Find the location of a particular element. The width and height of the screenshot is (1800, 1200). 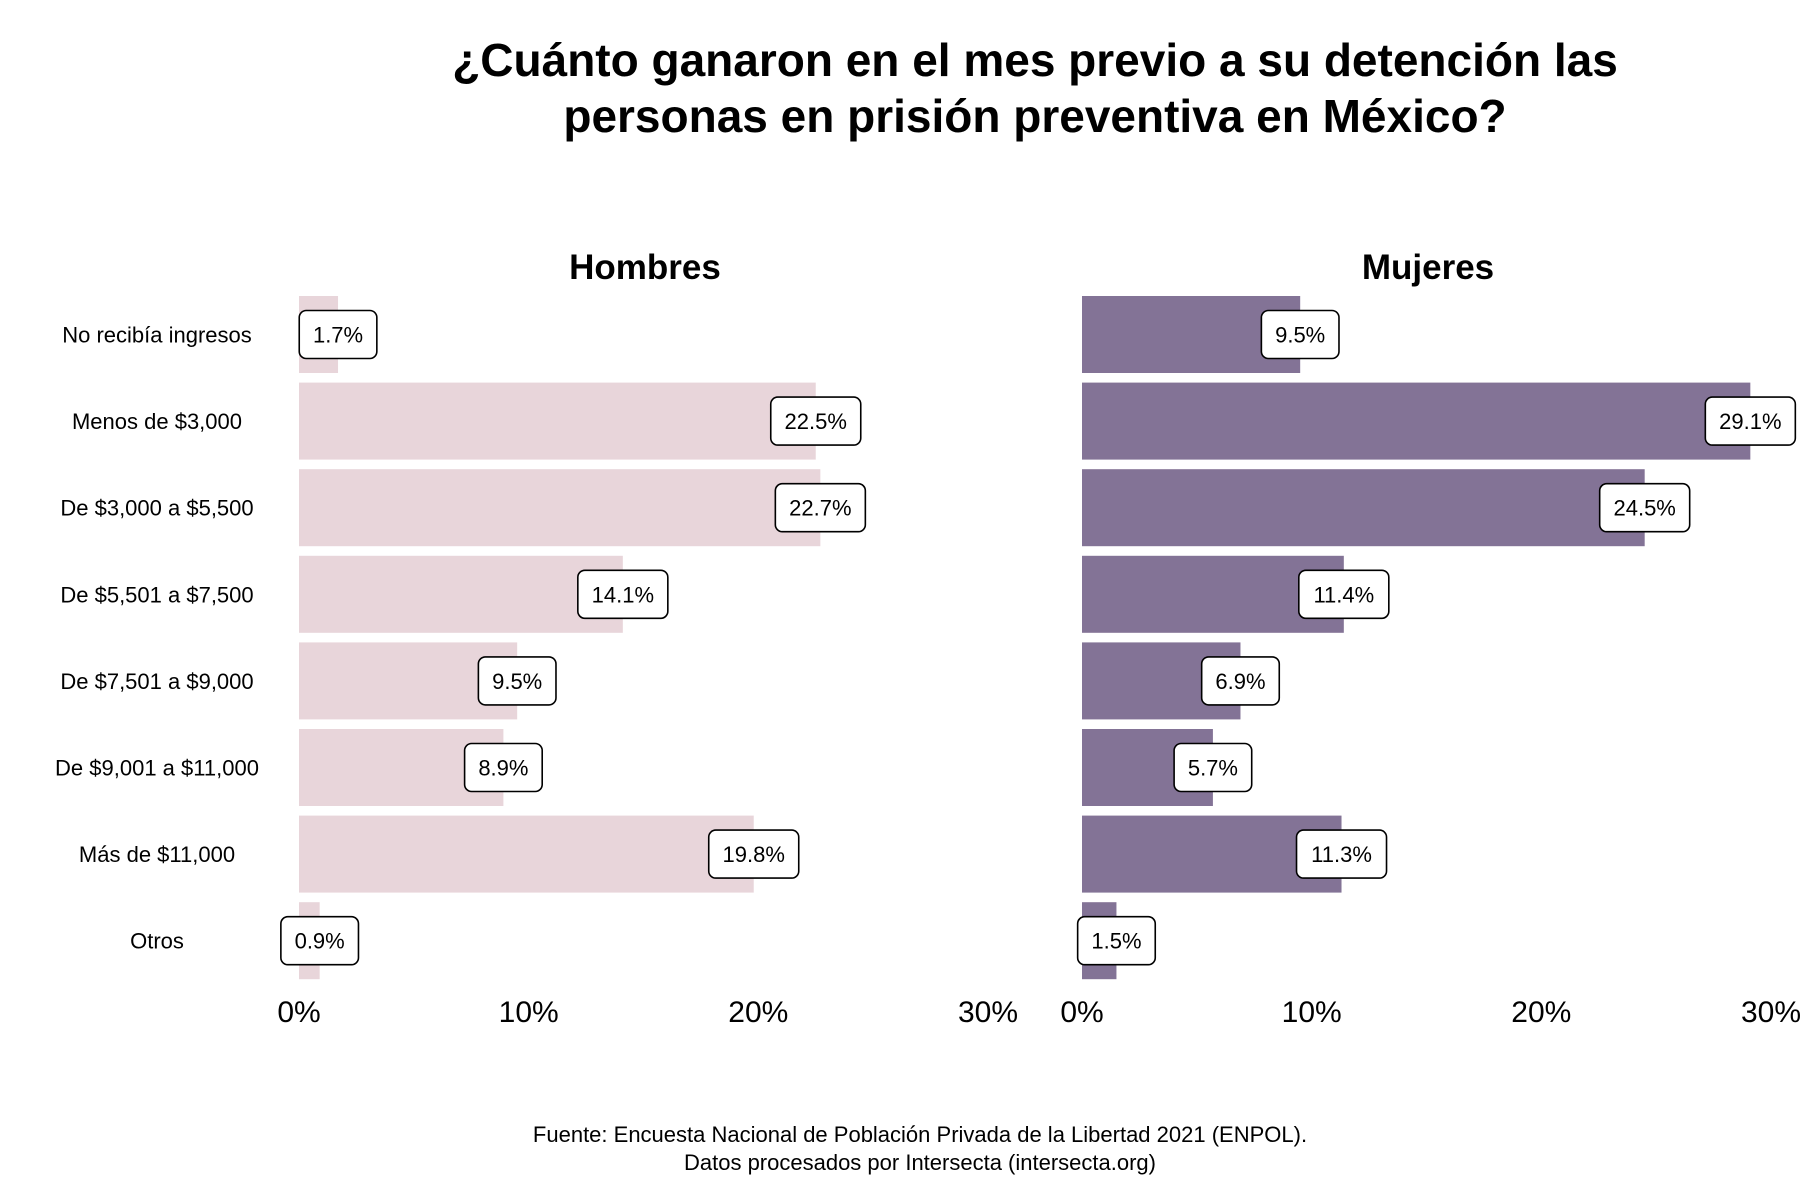

panel-title-mujeres: Mujeres is located at coordinates (1428, 267).